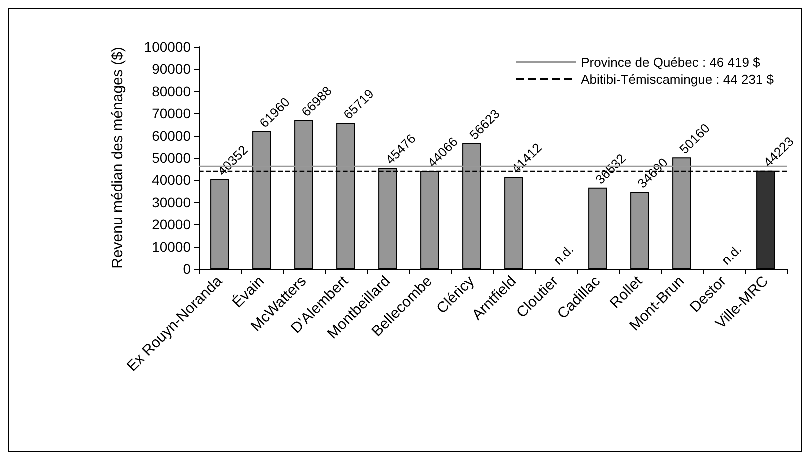  What do you see at coordinates (671, 62) in the screenshot?
I see `legend-label: Province de Québec : 46 419 $` at bounding box center [671, 62].